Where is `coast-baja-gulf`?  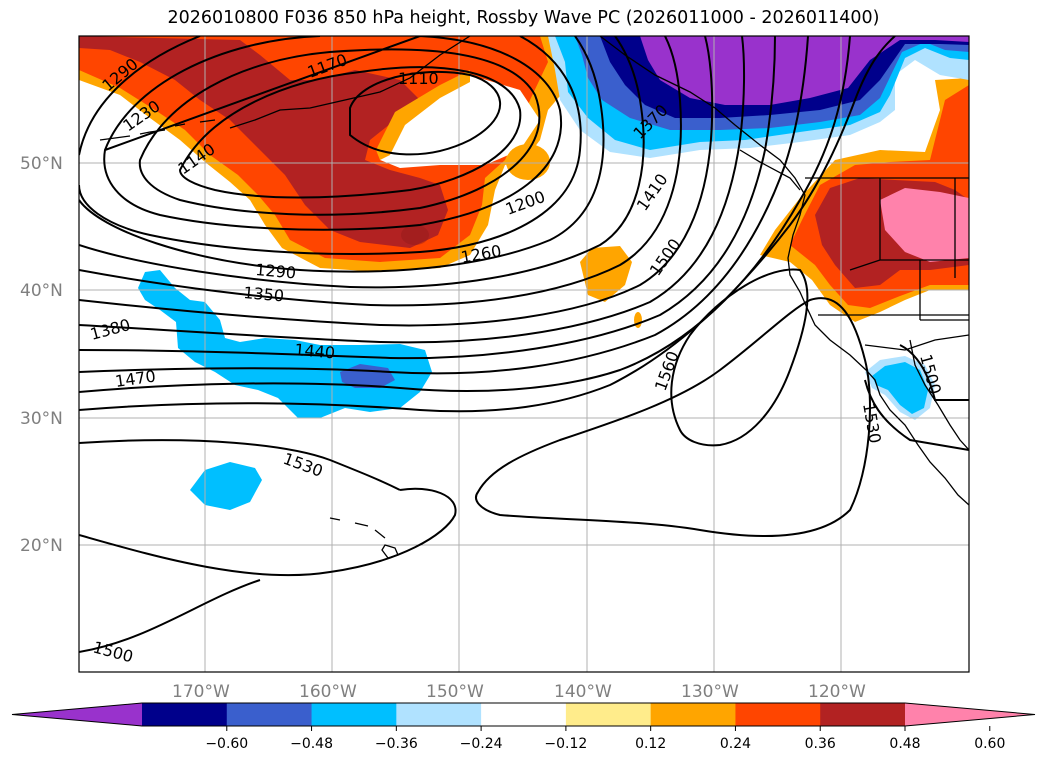
coast-baja-gulf is located at coordinates (939, 395).